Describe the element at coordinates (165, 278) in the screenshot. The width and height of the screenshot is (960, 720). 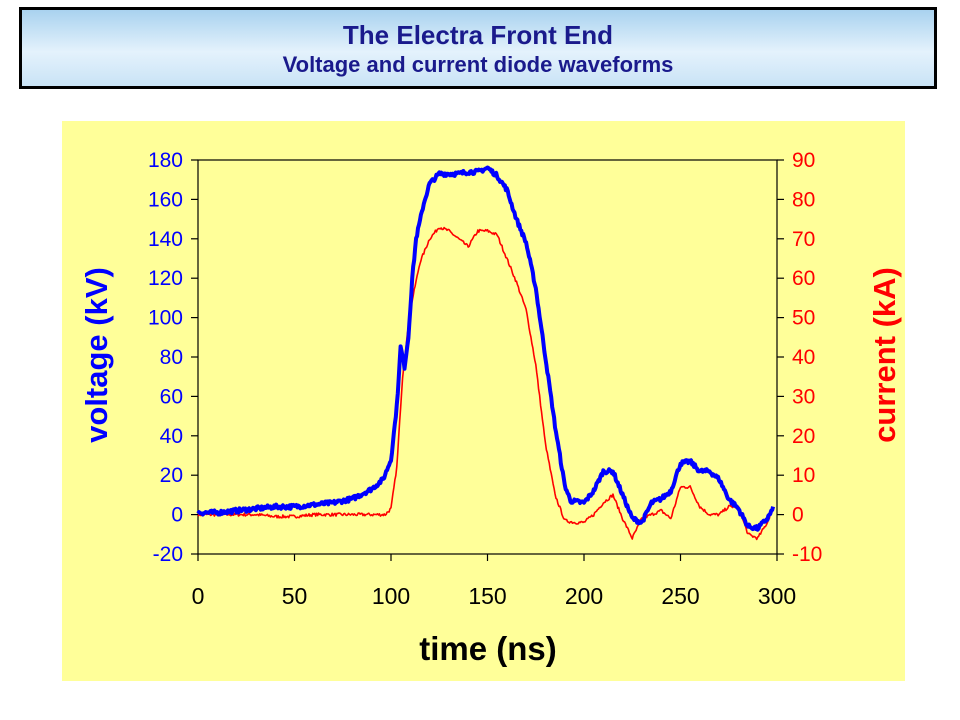
I see `y-tick-label: 120` at that location.